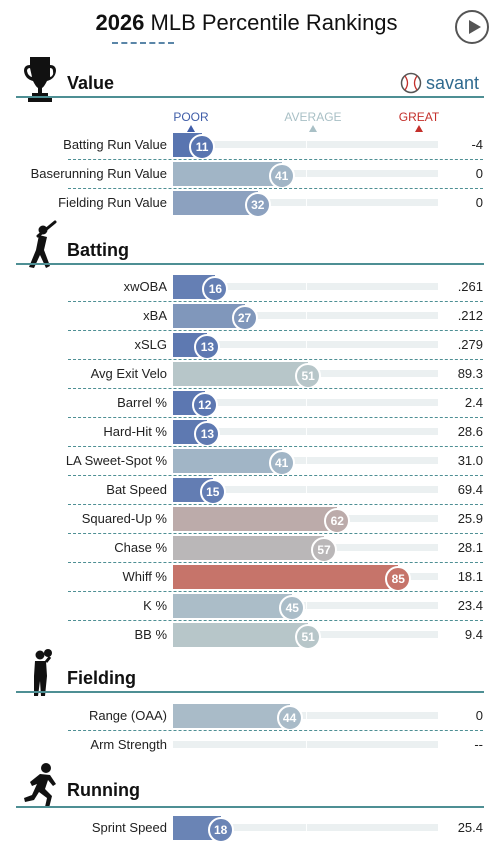  I want to click on percentile-bubble: 44, so click(289, 718).